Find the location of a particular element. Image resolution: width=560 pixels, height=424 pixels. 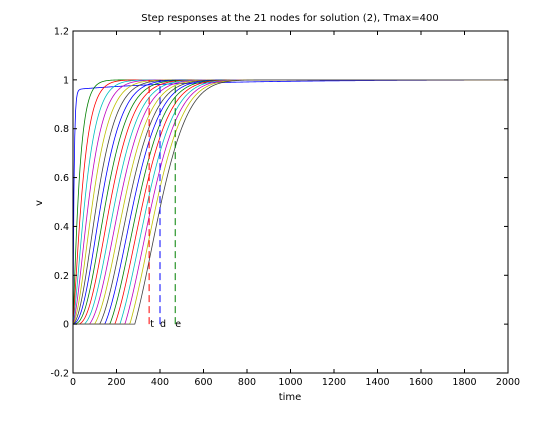

x-tick-label: 800 is located at coordinates (247, 382).